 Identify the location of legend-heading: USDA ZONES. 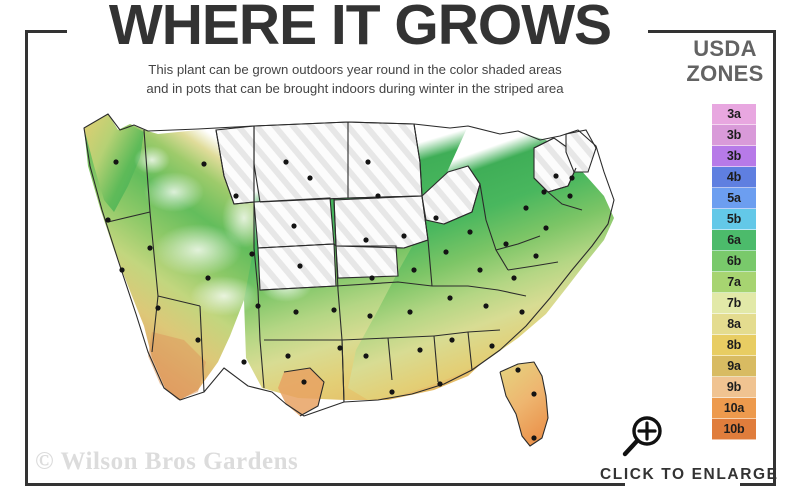
(725, 61).